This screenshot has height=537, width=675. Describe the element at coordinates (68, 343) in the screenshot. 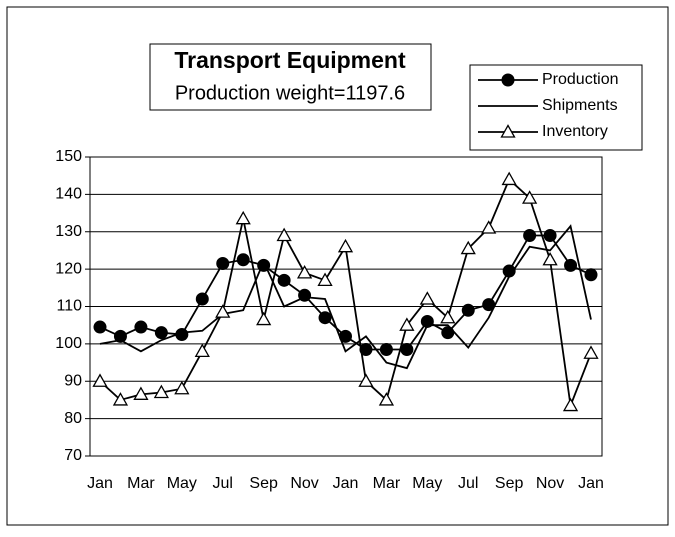

I see `y-tick-label: 100` at that location.